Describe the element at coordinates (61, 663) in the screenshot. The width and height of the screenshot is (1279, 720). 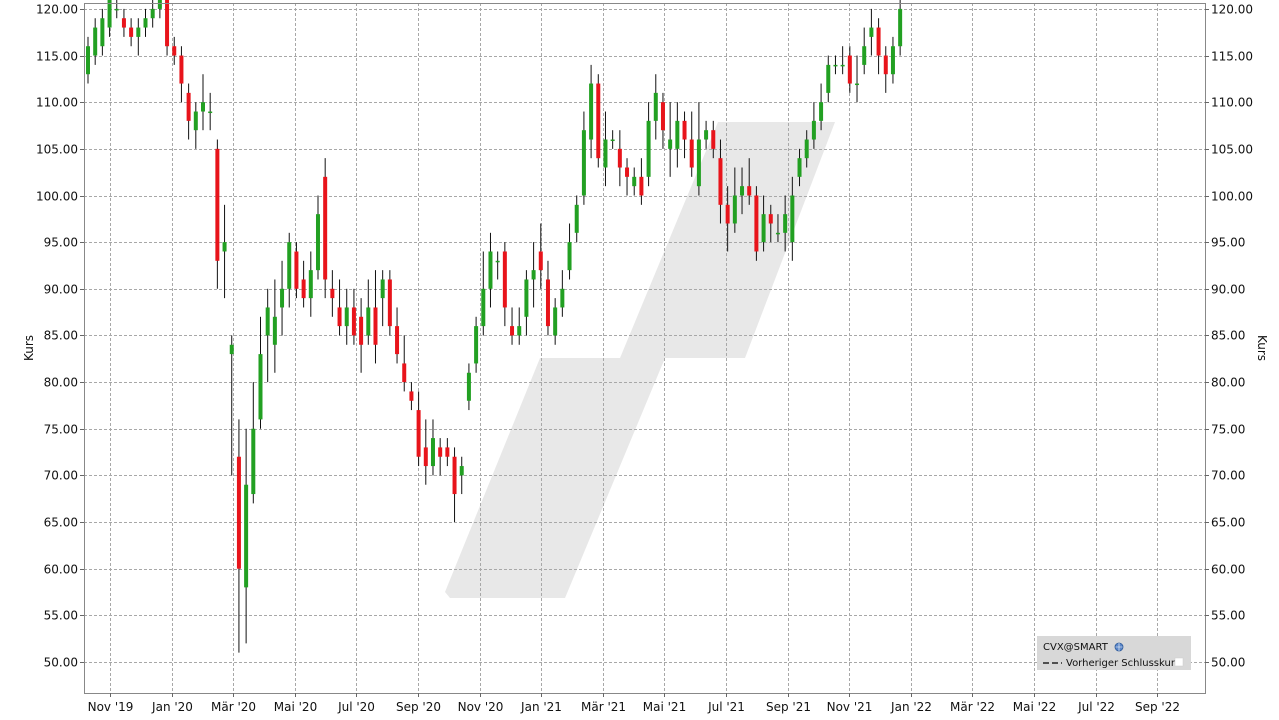
I see `y-tick-label: 50.00` at that location.